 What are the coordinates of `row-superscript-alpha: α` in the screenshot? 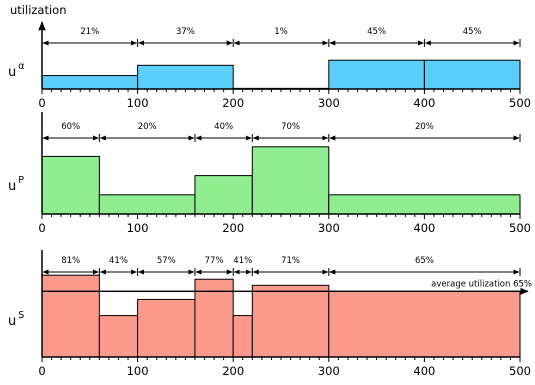 It's located at (21, 66).